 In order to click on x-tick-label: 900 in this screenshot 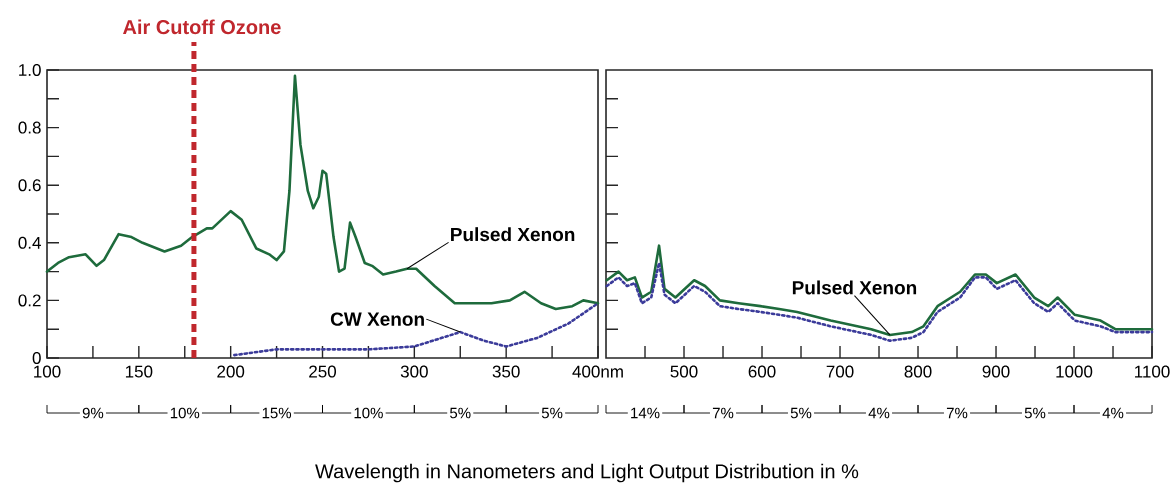, I will do `click(996, 371)`.